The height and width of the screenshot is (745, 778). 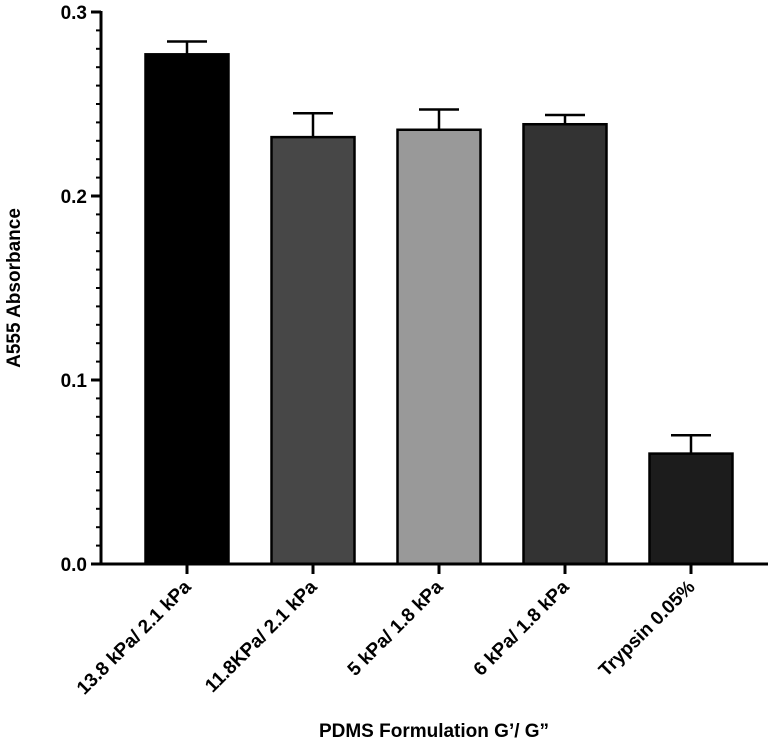 What do you see at coordinates (74, 197) in the screenshot?
I see `y-tick-label: 0.2` at bounding box center [74, 197].